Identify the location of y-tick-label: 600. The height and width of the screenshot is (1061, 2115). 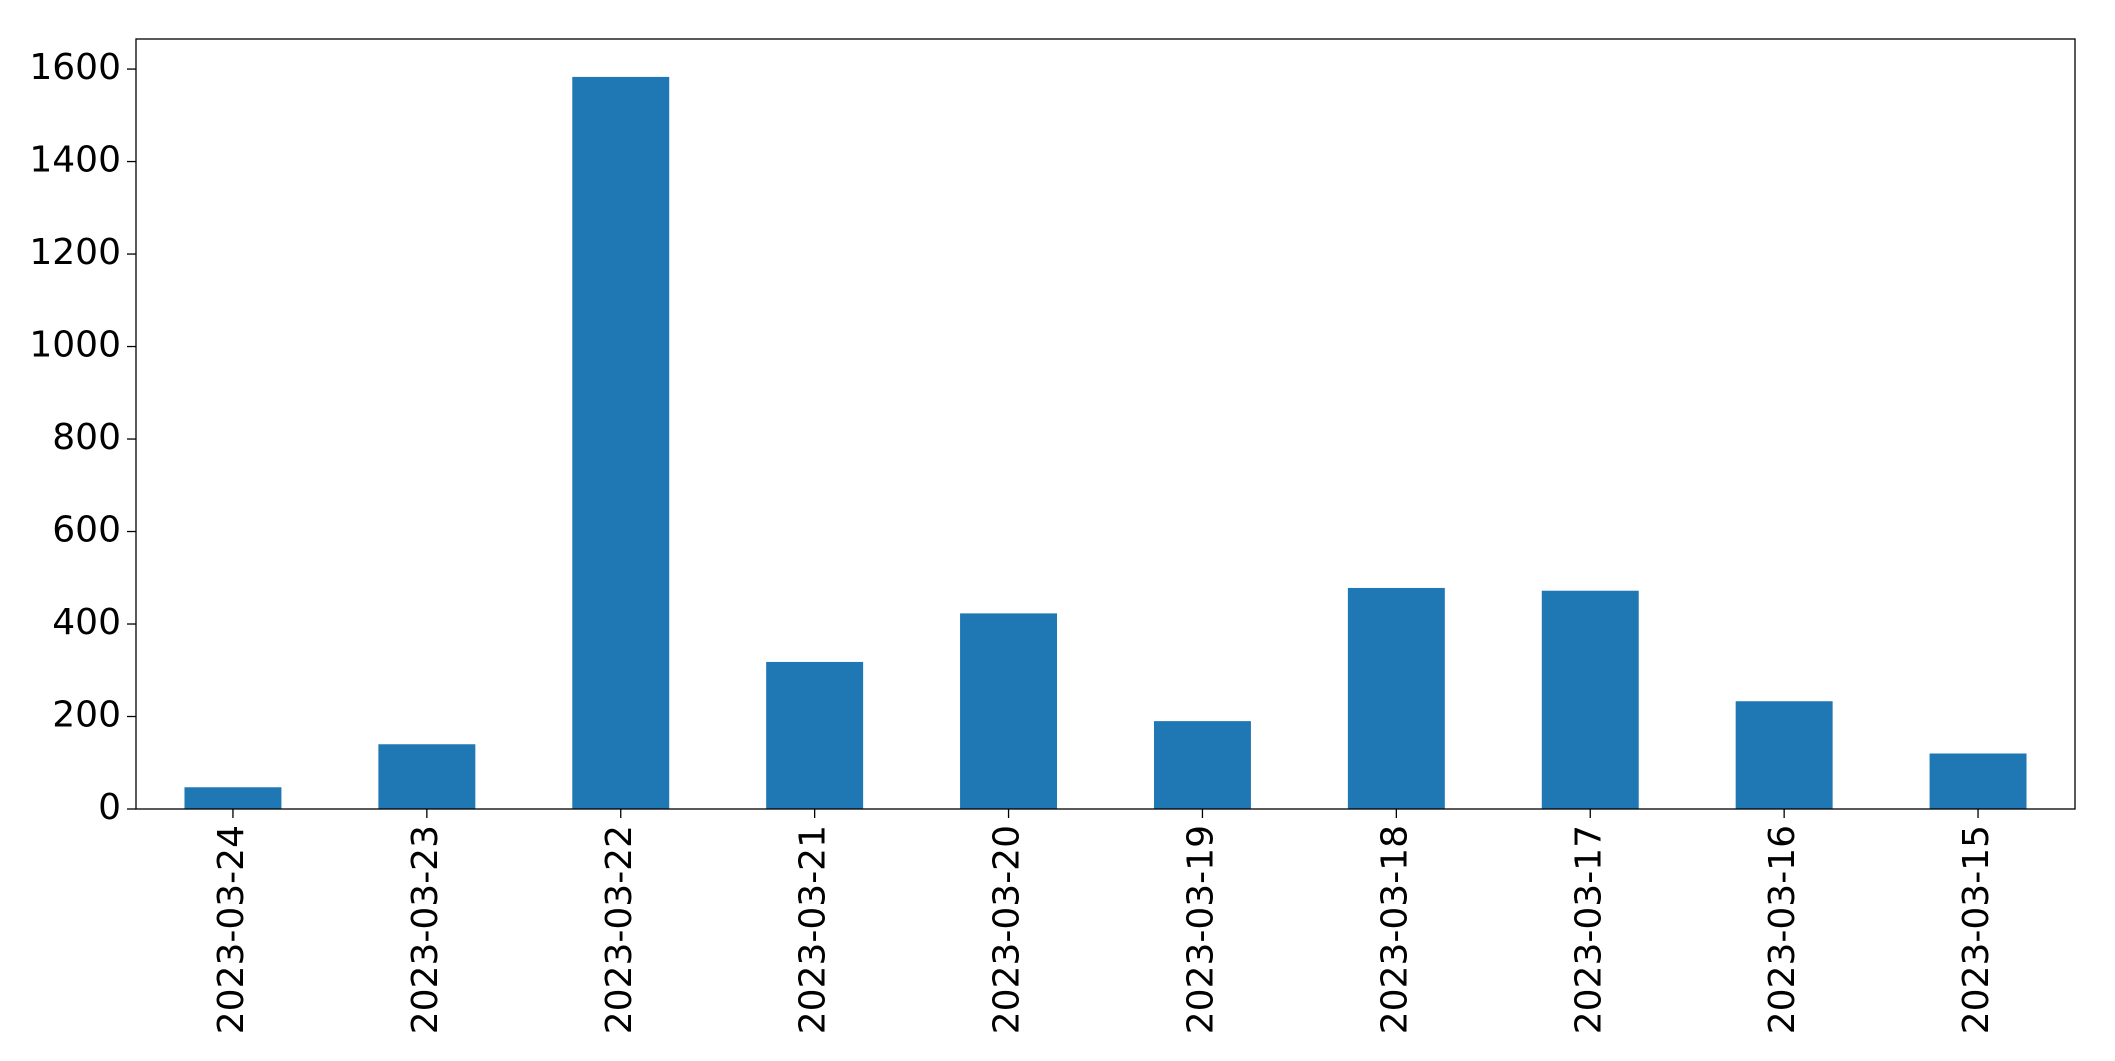
(86, 530).